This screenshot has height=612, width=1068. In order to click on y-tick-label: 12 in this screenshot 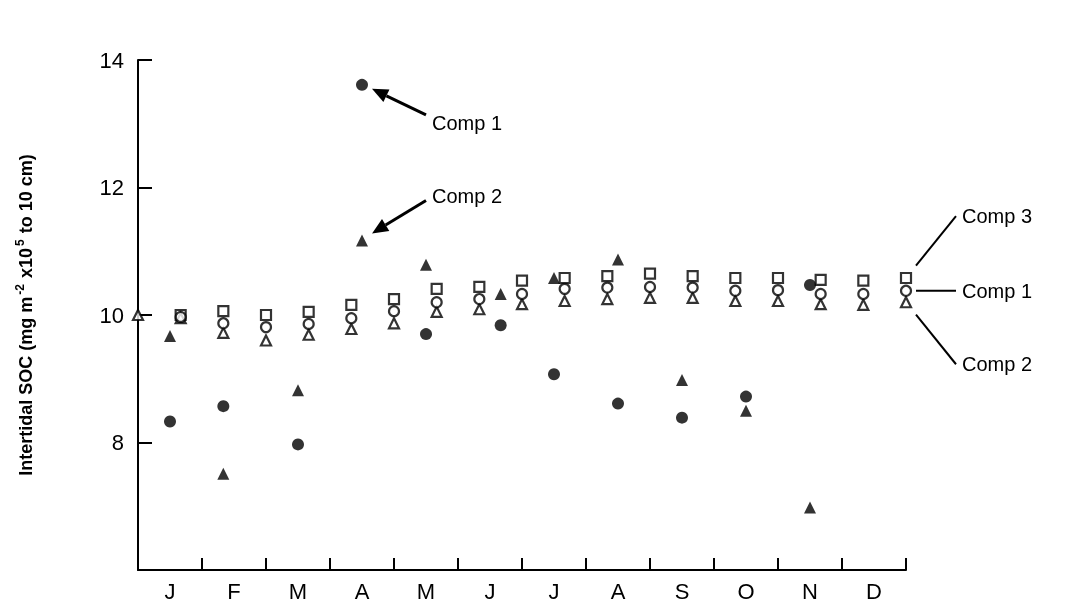, I will do `click(111, 187)`.